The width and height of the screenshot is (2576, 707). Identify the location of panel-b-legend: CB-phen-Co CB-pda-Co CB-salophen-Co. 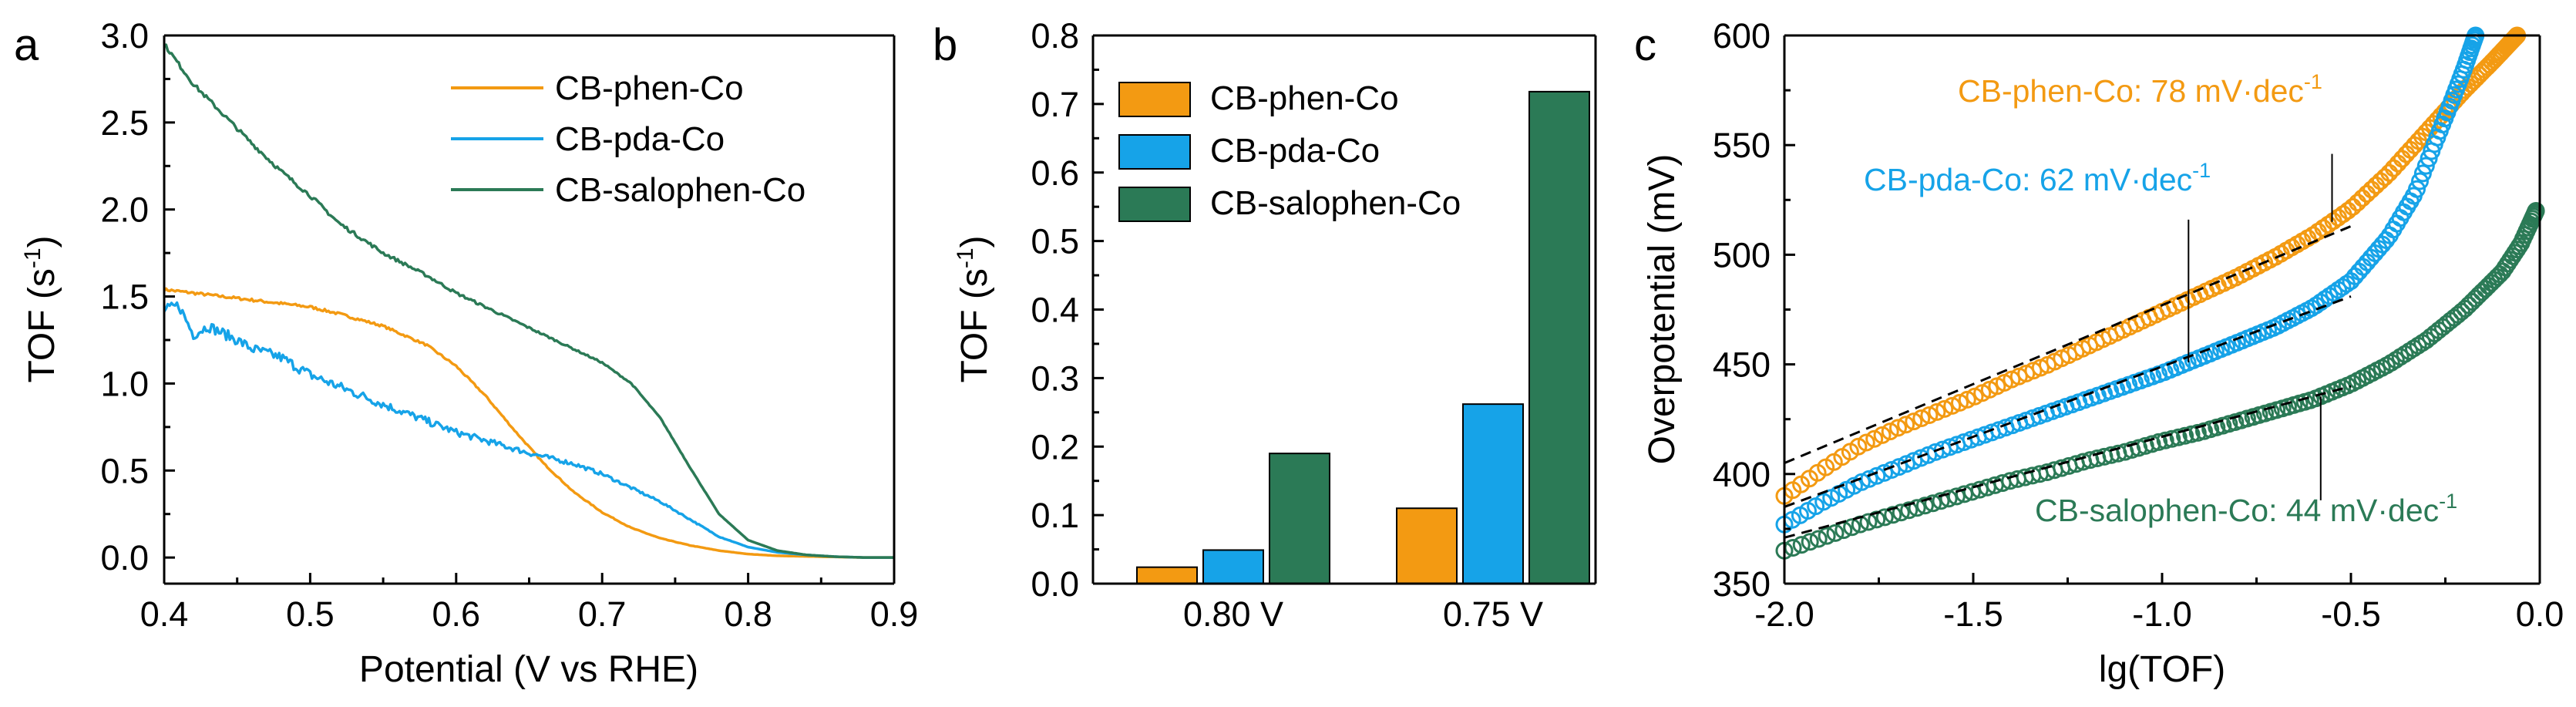
(1289, 150).